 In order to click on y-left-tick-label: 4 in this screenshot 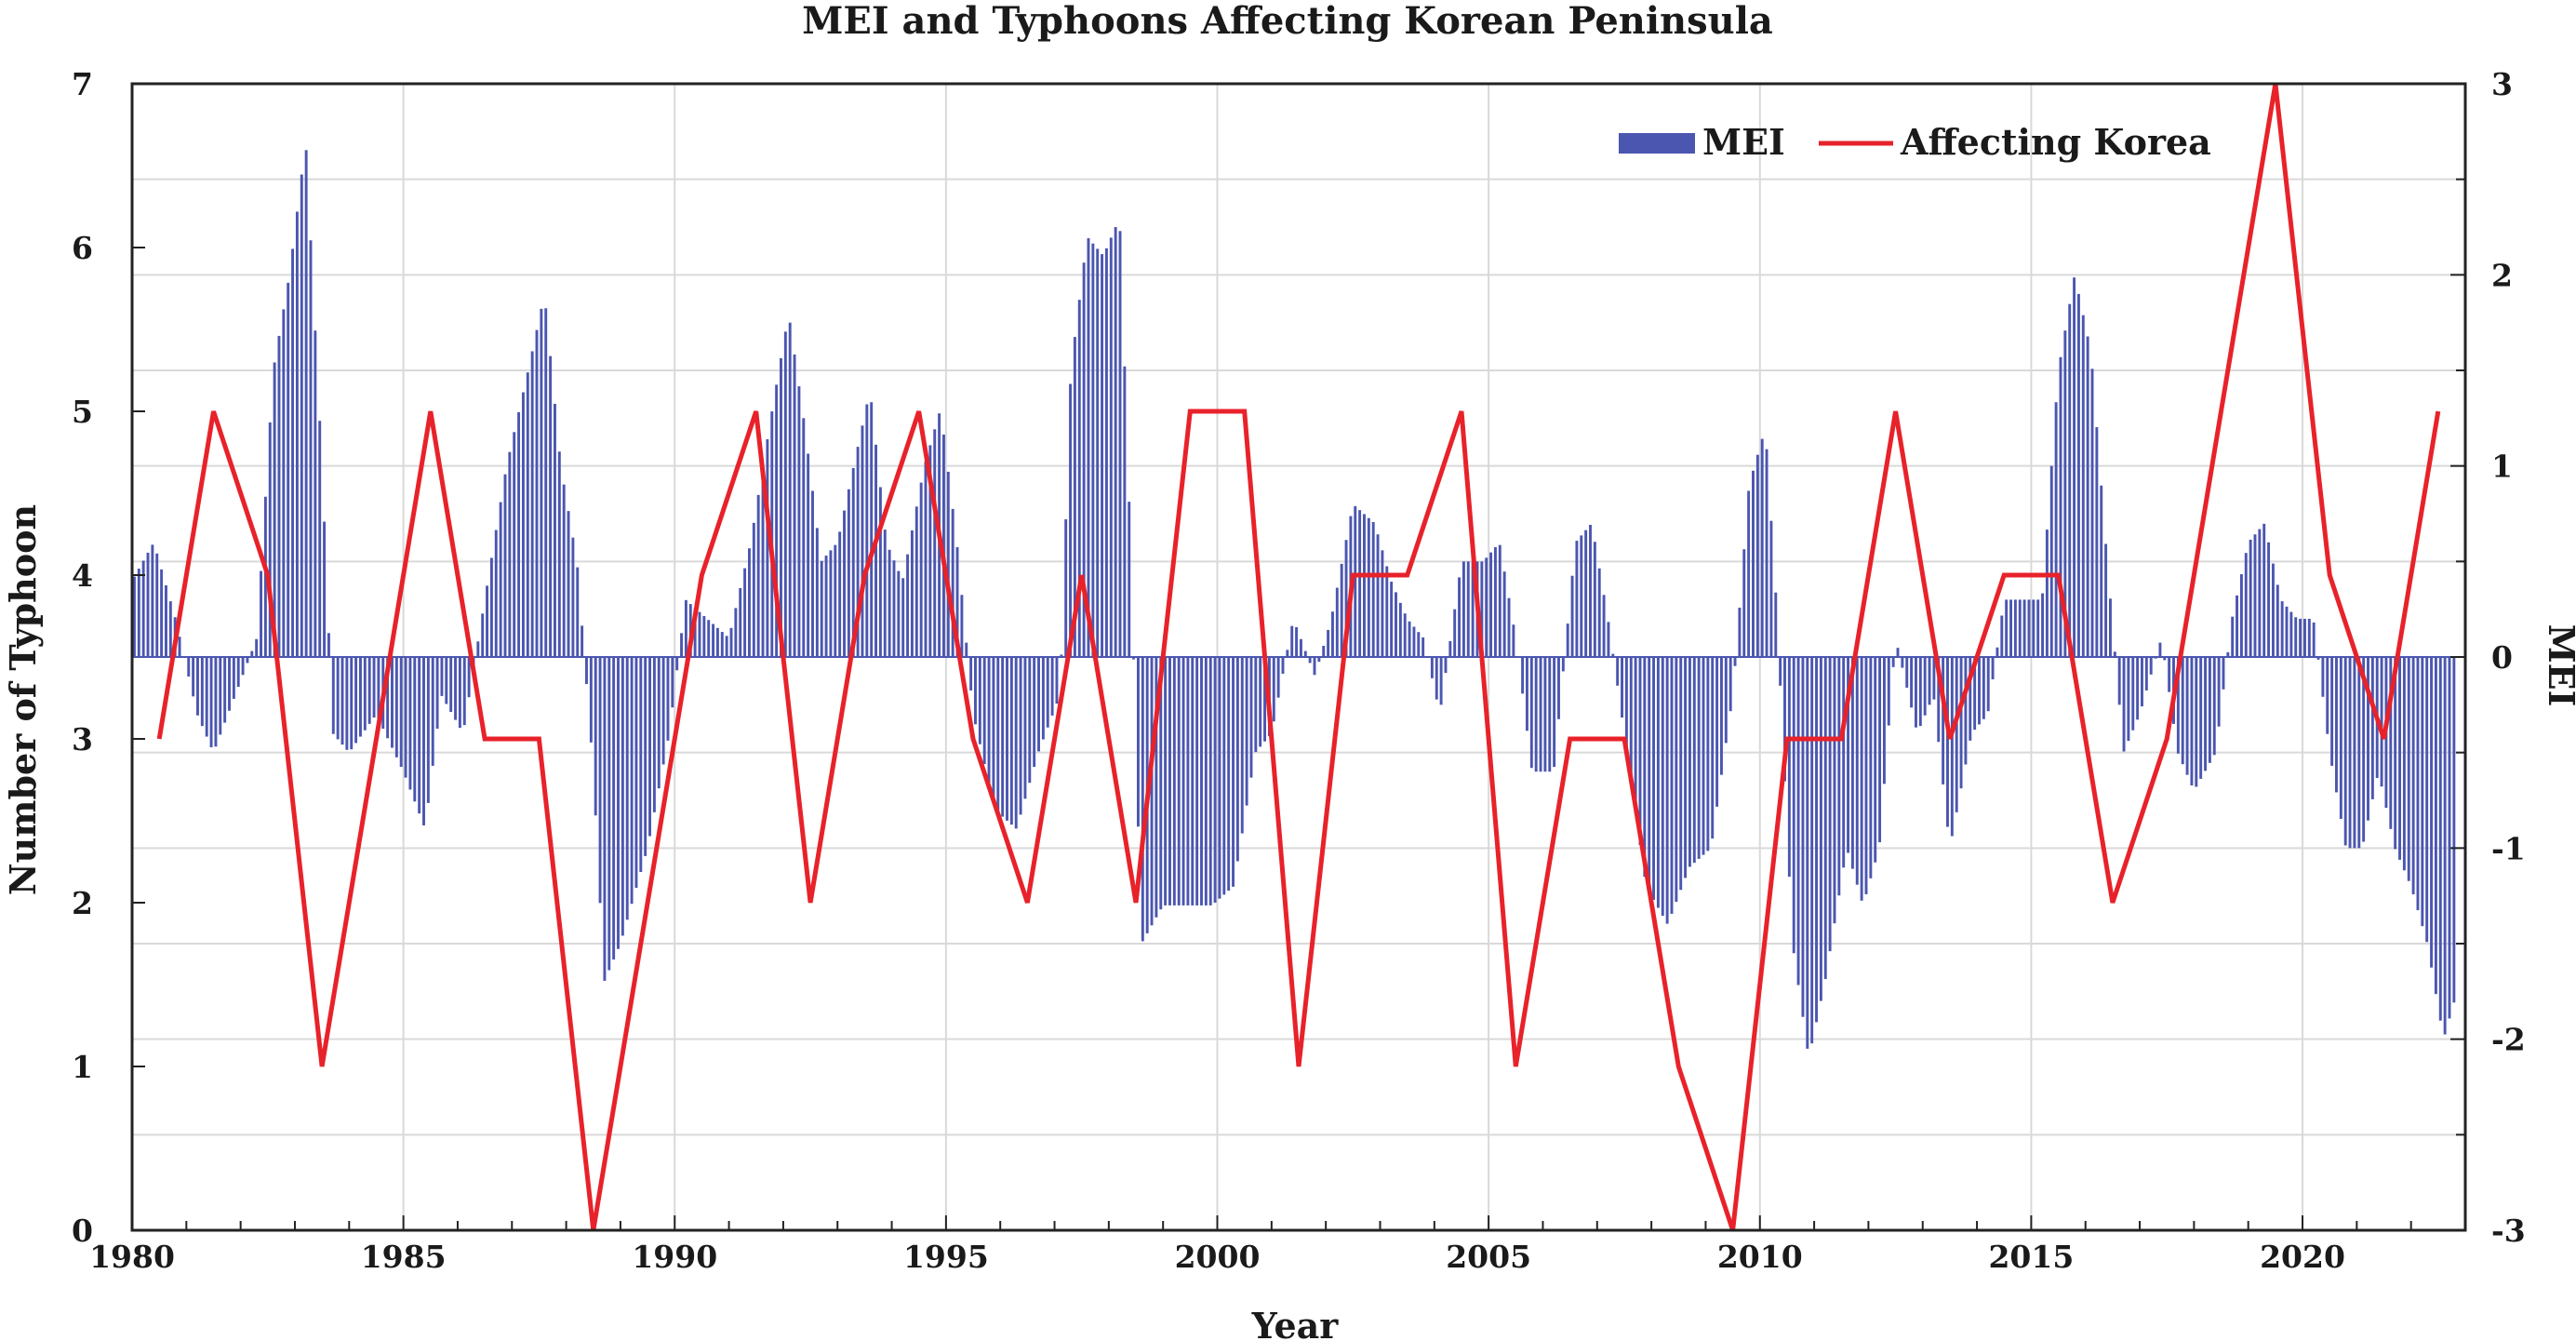, I will do `click(82, 576)`.